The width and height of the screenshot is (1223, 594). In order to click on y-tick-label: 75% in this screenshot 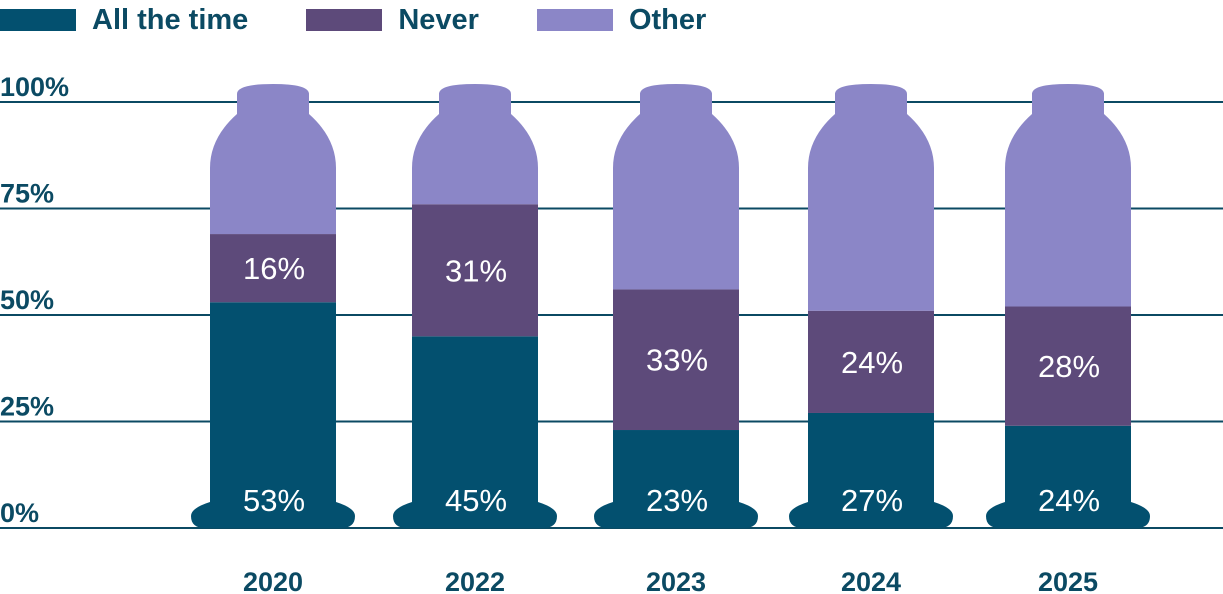, I will do `click(27, 194)`.